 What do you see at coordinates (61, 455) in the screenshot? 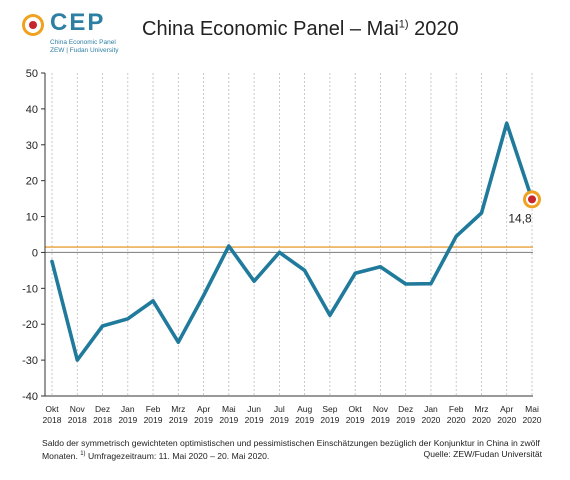
I see `footnote-prefix: Monaten.` at bounding box center [61, 455].